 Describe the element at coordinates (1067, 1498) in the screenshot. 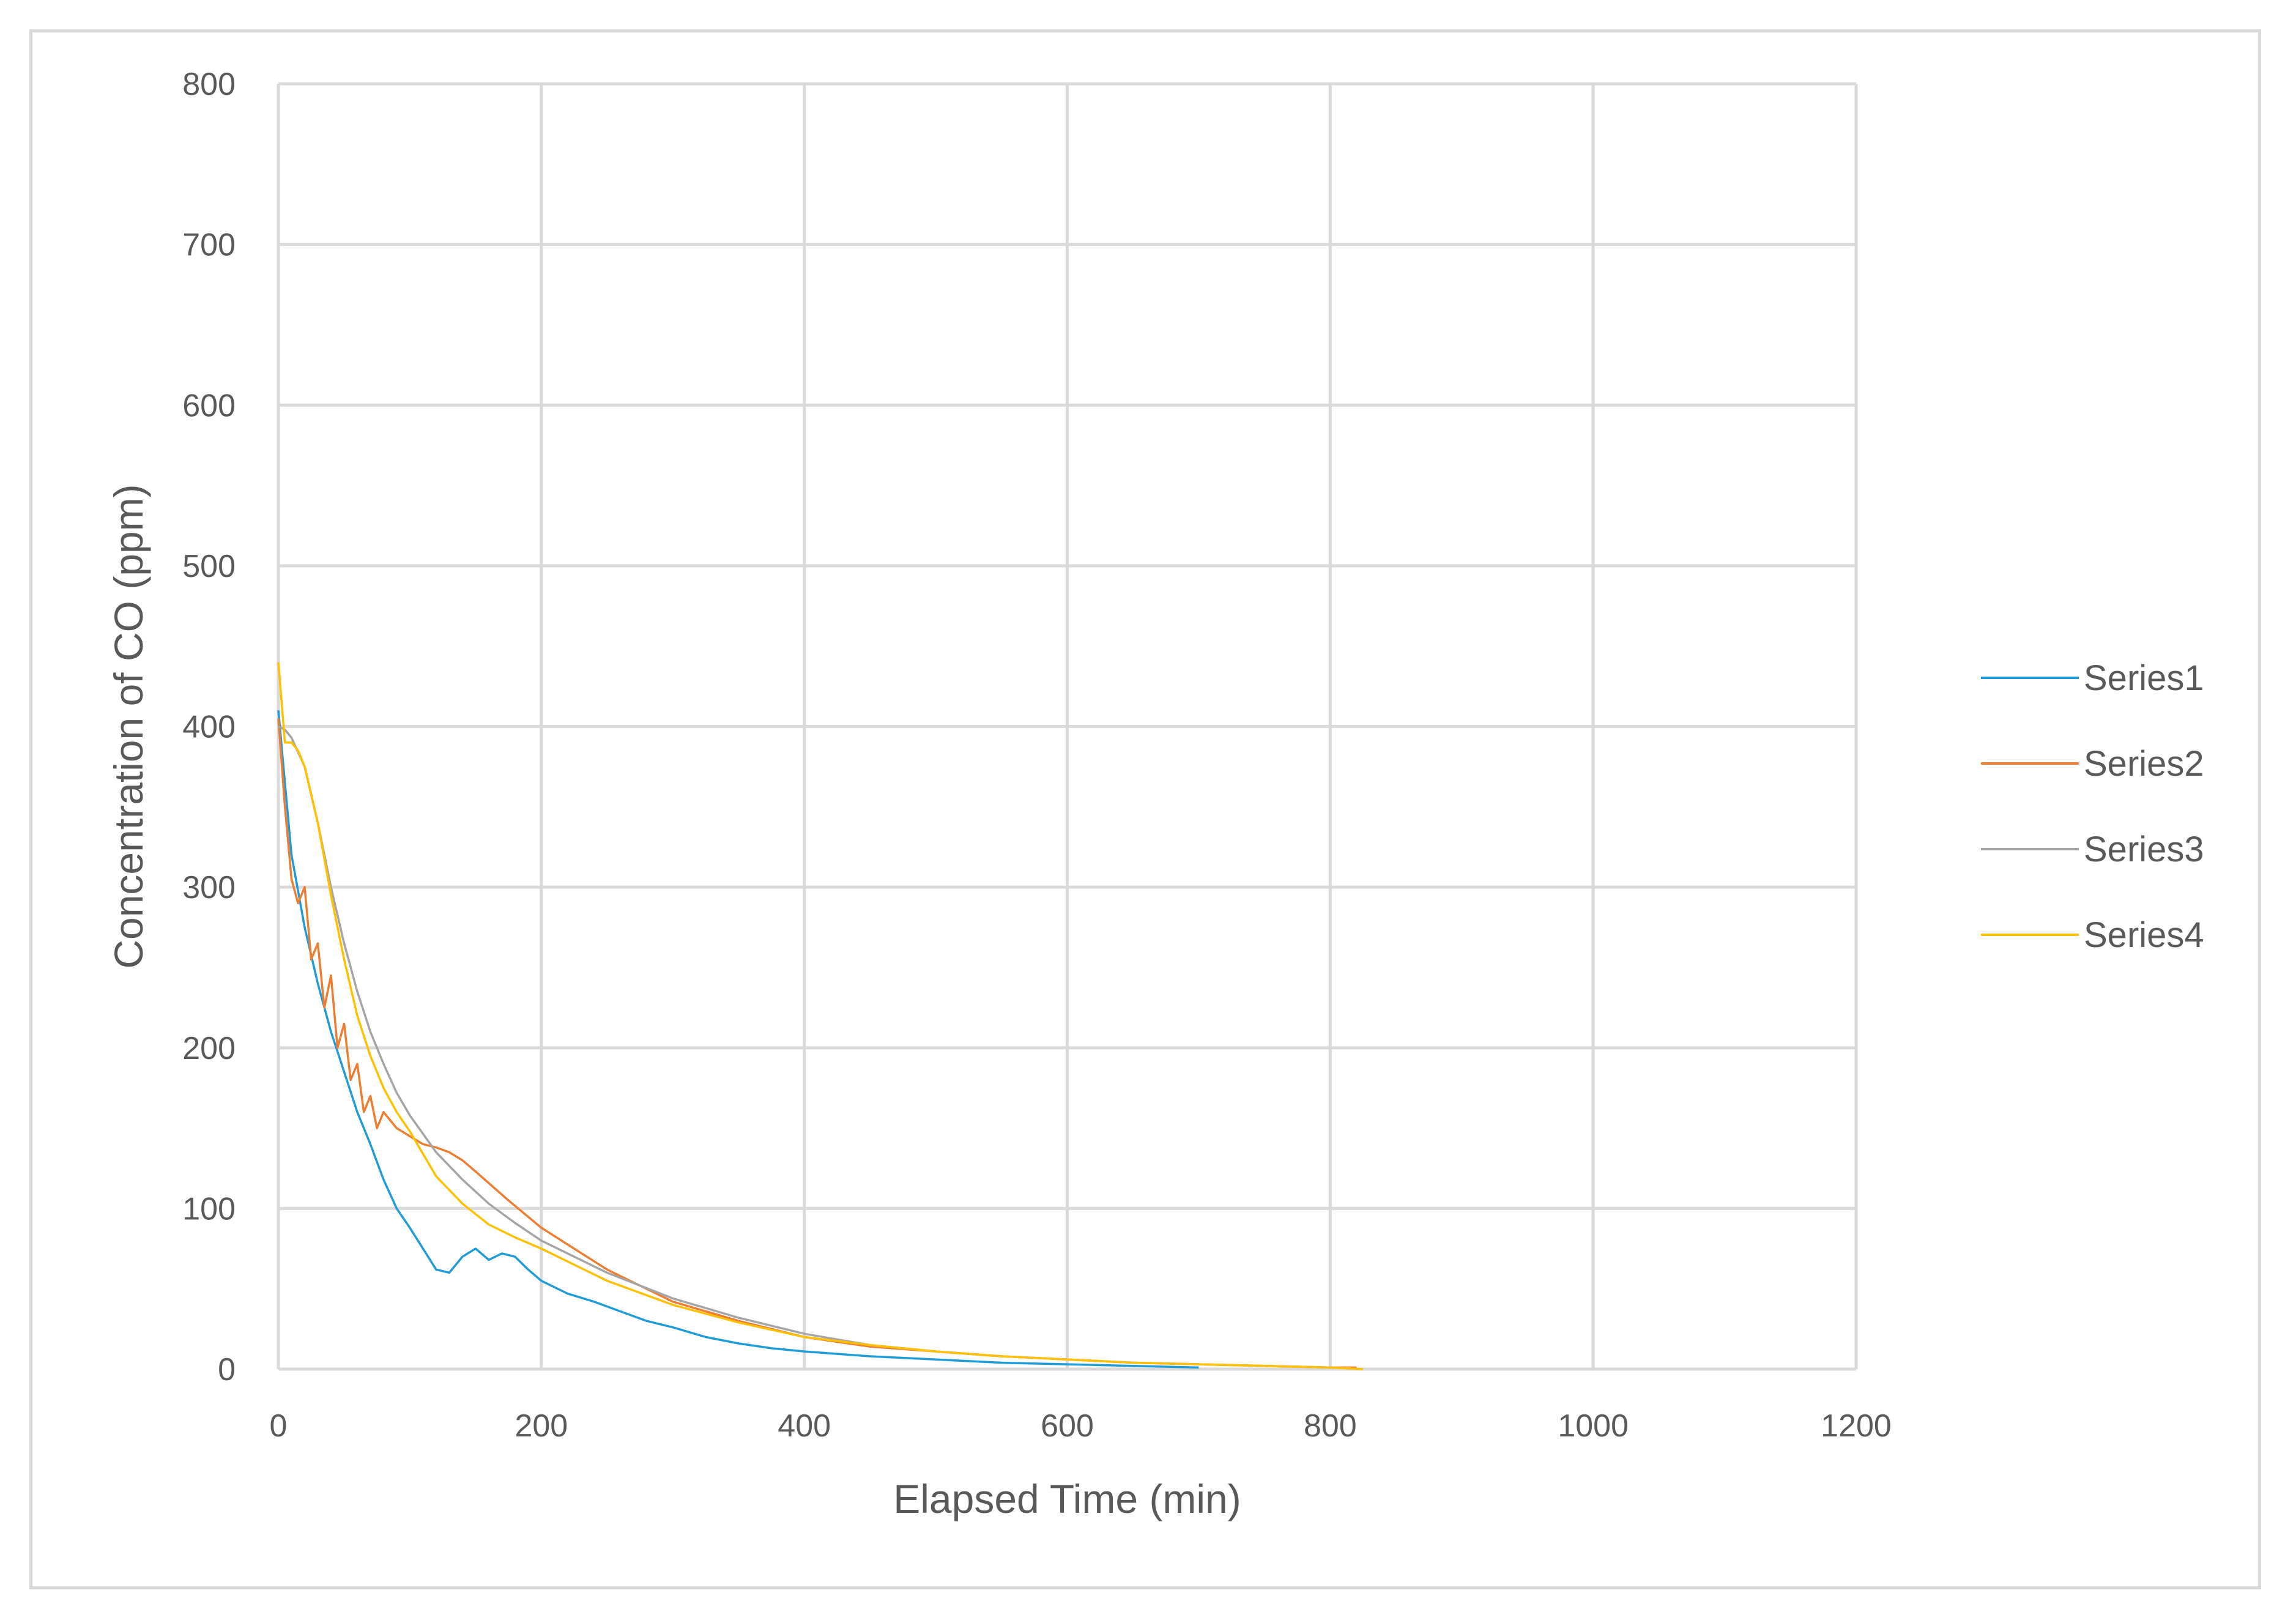

I see `x-axis-title: Elapsed Time (min)` at that location.